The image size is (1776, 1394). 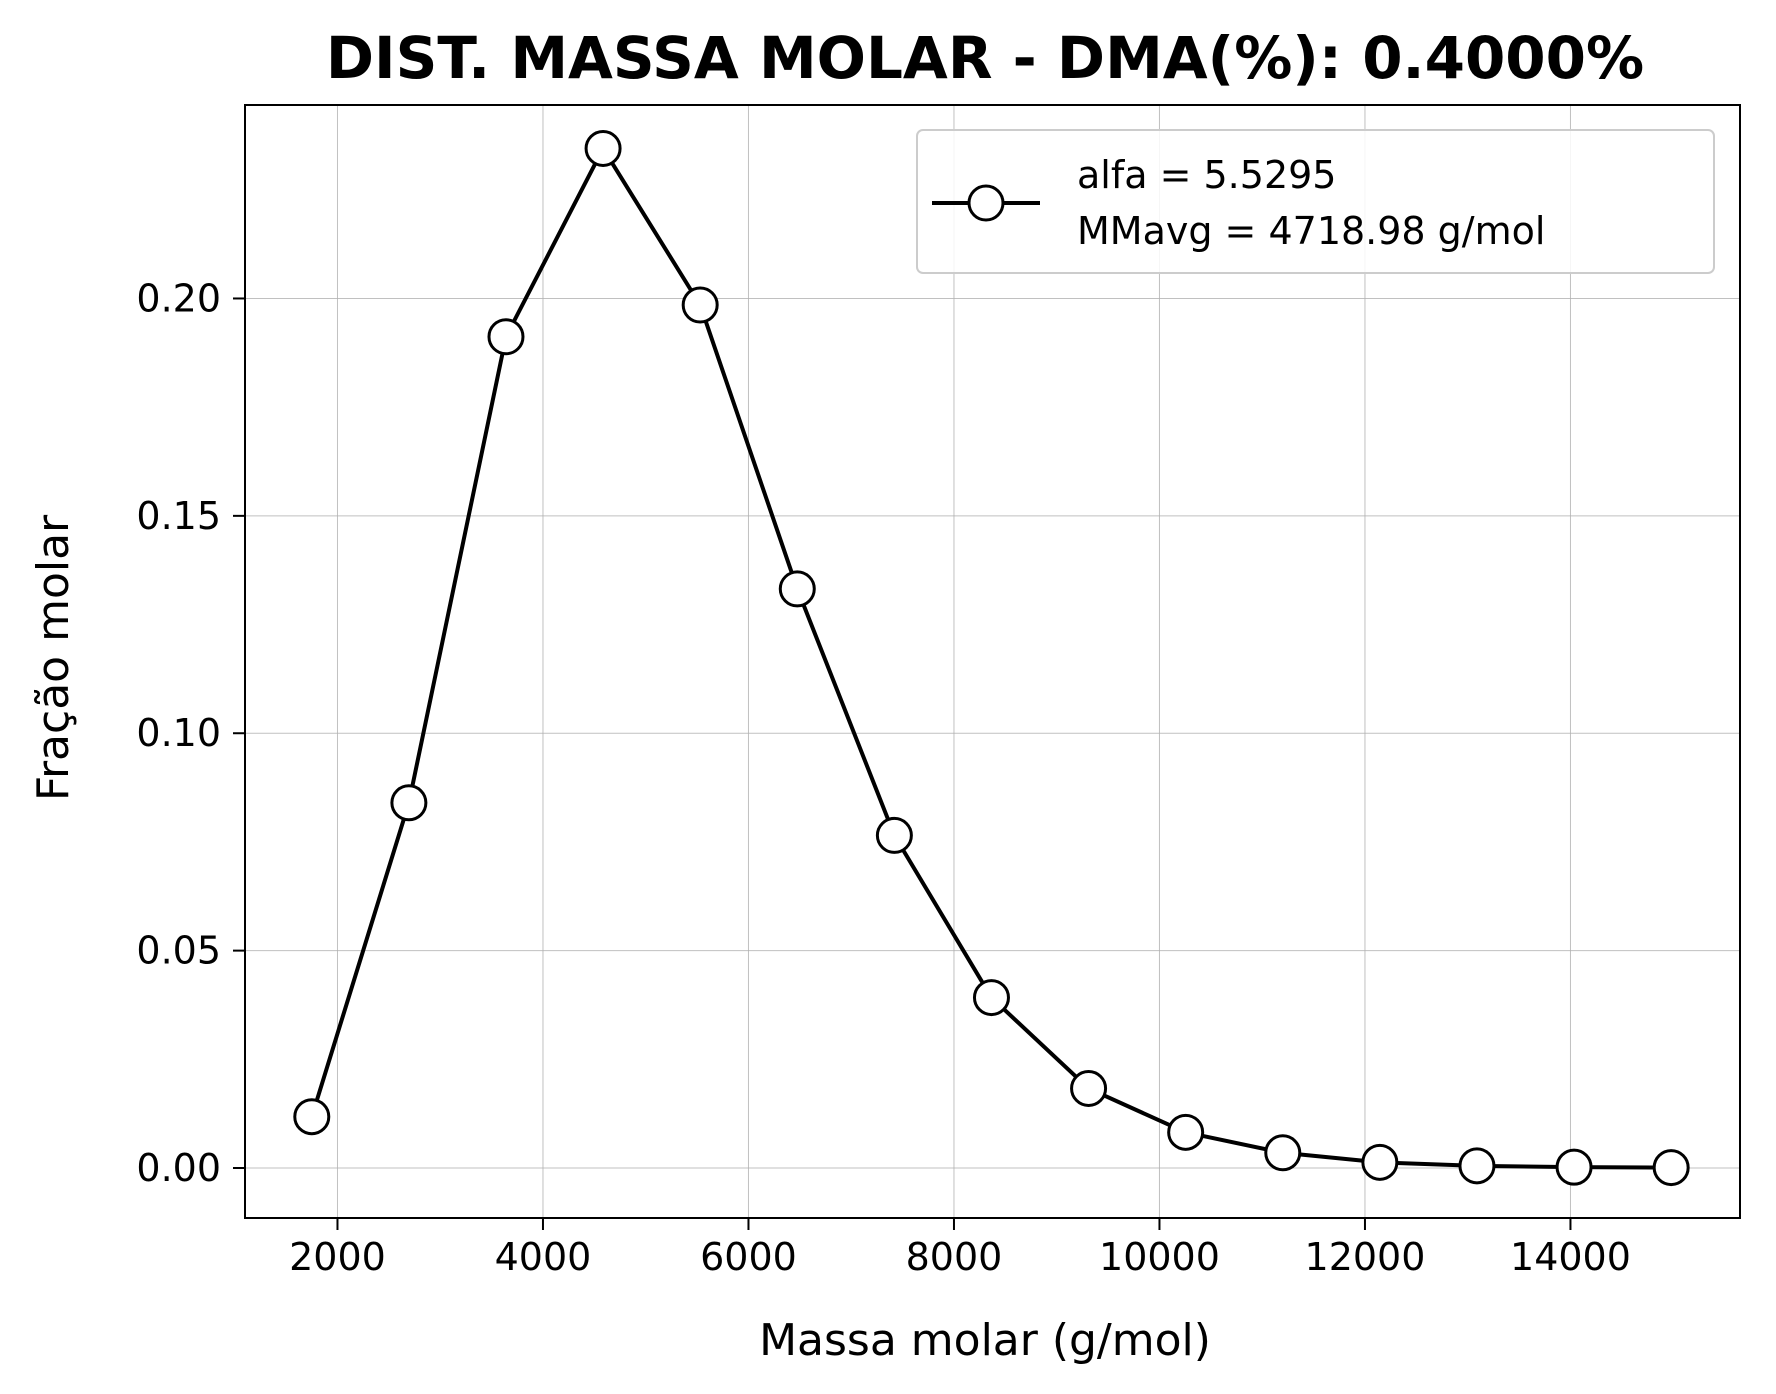 I want to click on x-axis-label: Massa molar (g/mol), so click(x=985, y=1340).